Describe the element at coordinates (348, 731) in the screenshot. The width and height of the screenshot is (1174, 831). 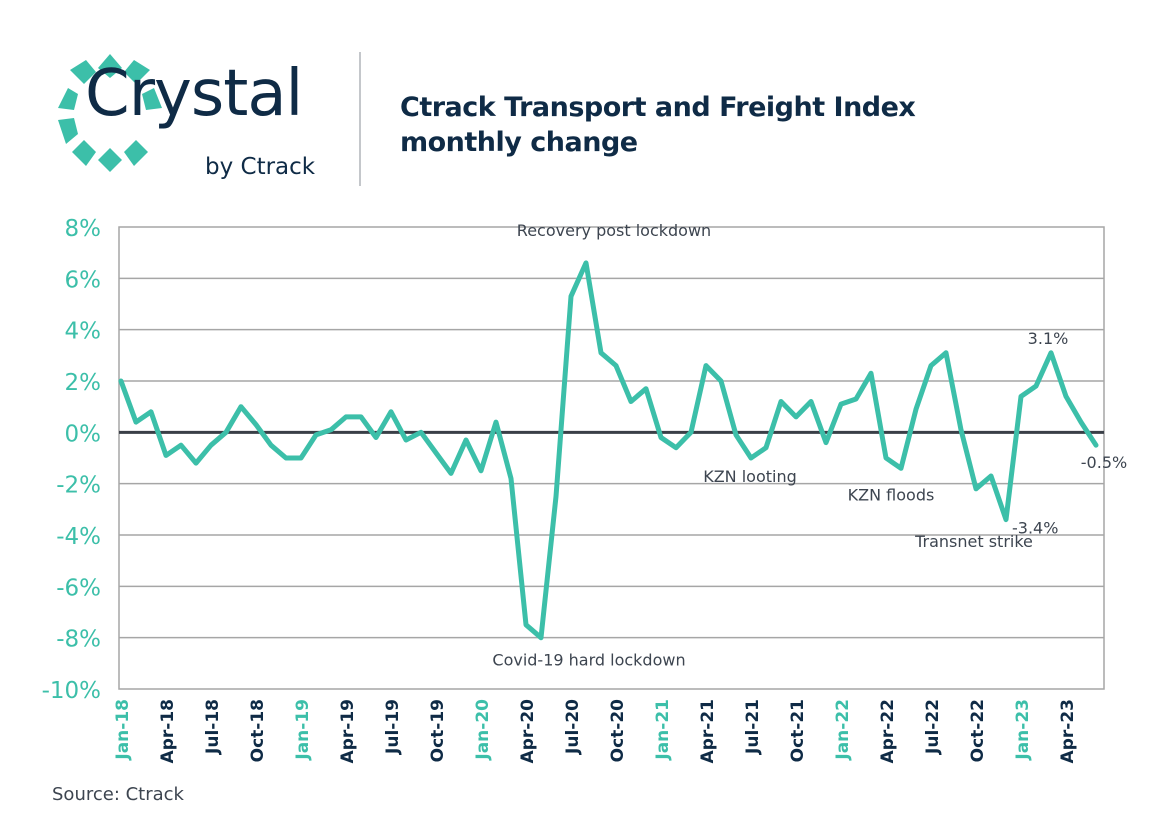
I see `x-tick-label: Apr-19` at that location.